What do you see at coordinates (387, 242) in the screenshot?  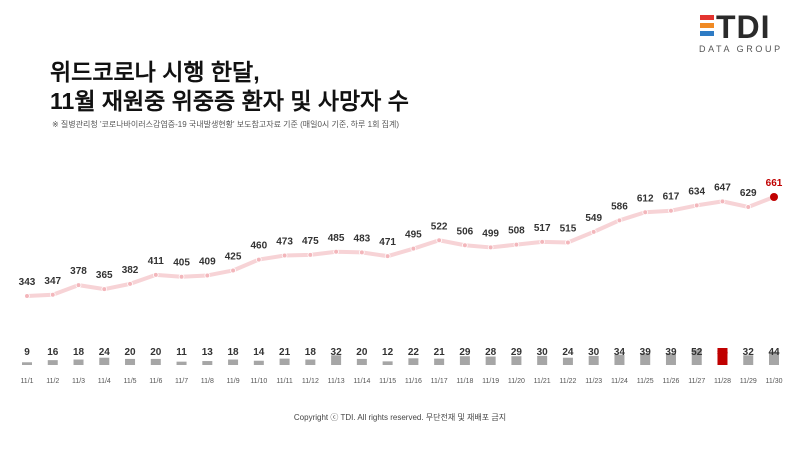 I see `total-value-label: 471` at bounding box center [387, 242].